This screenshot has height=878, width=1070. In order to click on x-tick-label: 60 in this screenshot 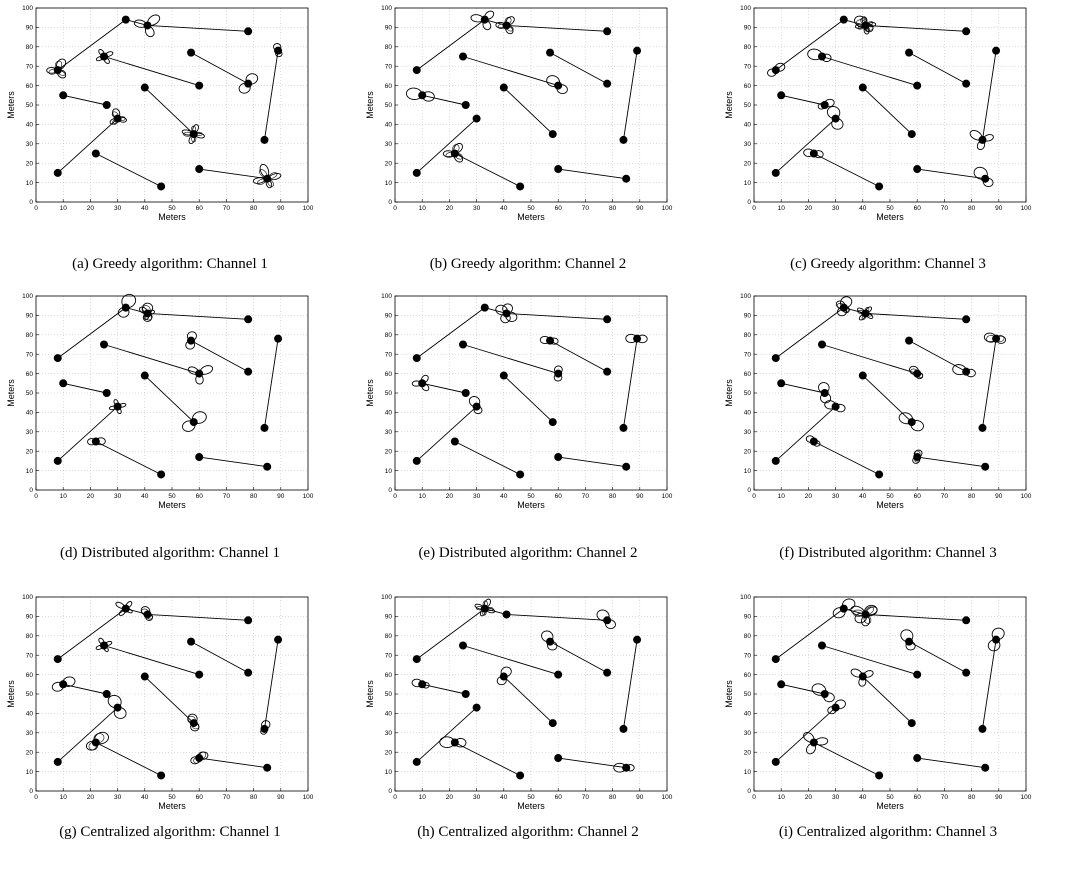, I will do `click(918, 496)`.